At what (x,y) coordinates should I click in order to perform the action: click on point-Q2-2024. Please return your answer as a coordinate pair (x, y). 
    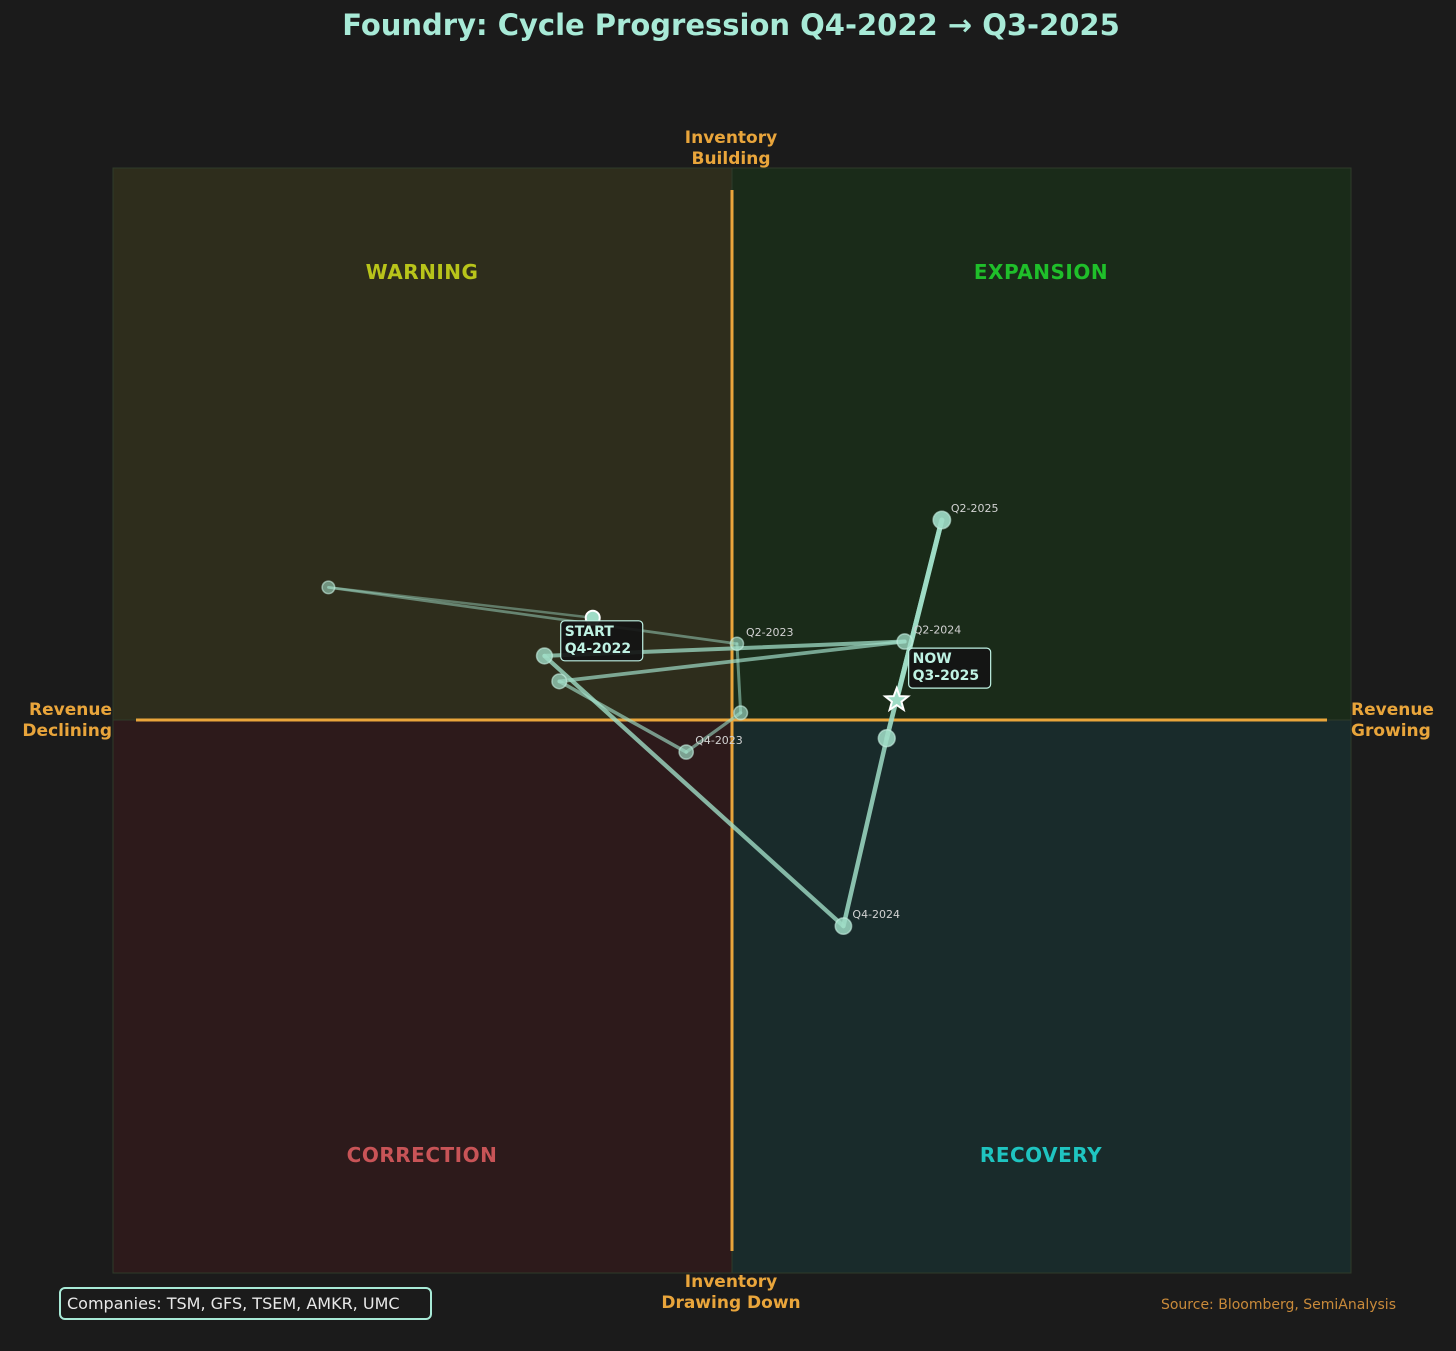
    Looking at the image, I should click on (905, 641).